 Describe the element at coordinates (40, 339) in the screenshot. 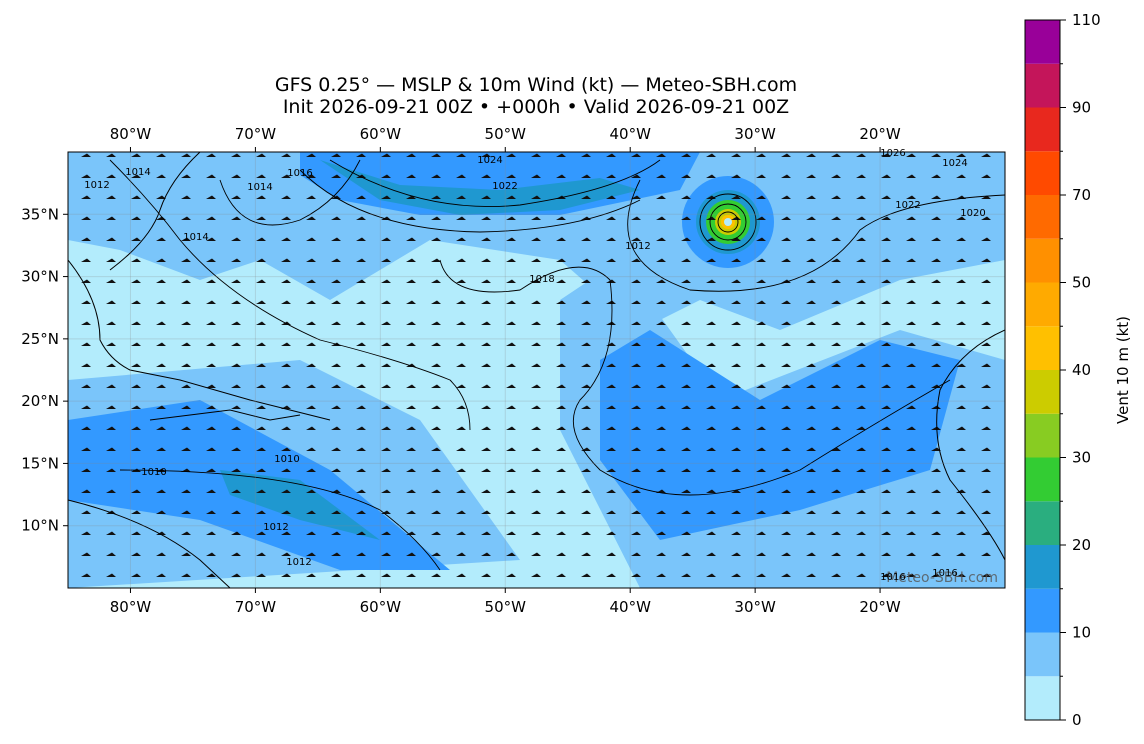

I see `y-tick-label: 25°N` at that location.